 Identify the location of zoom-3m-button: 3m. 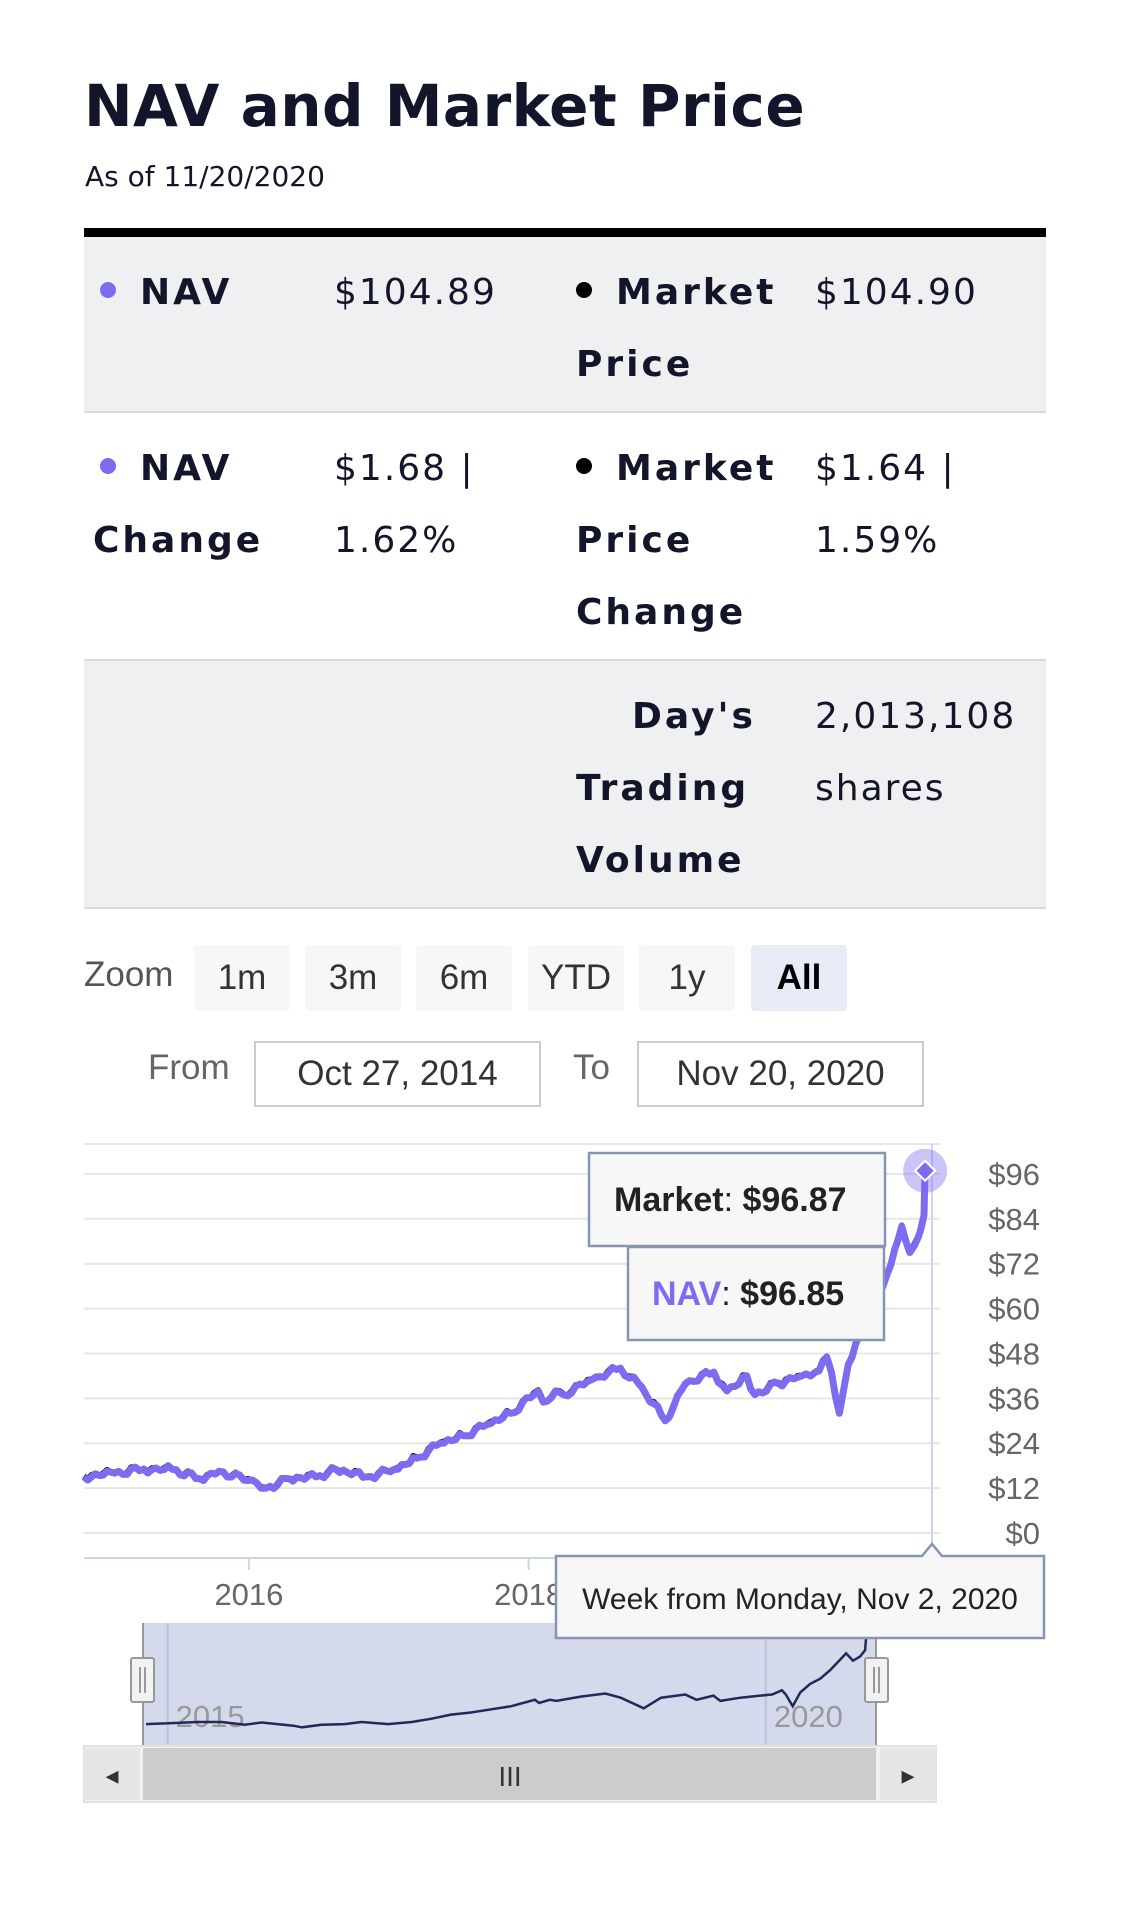
(353, 978).